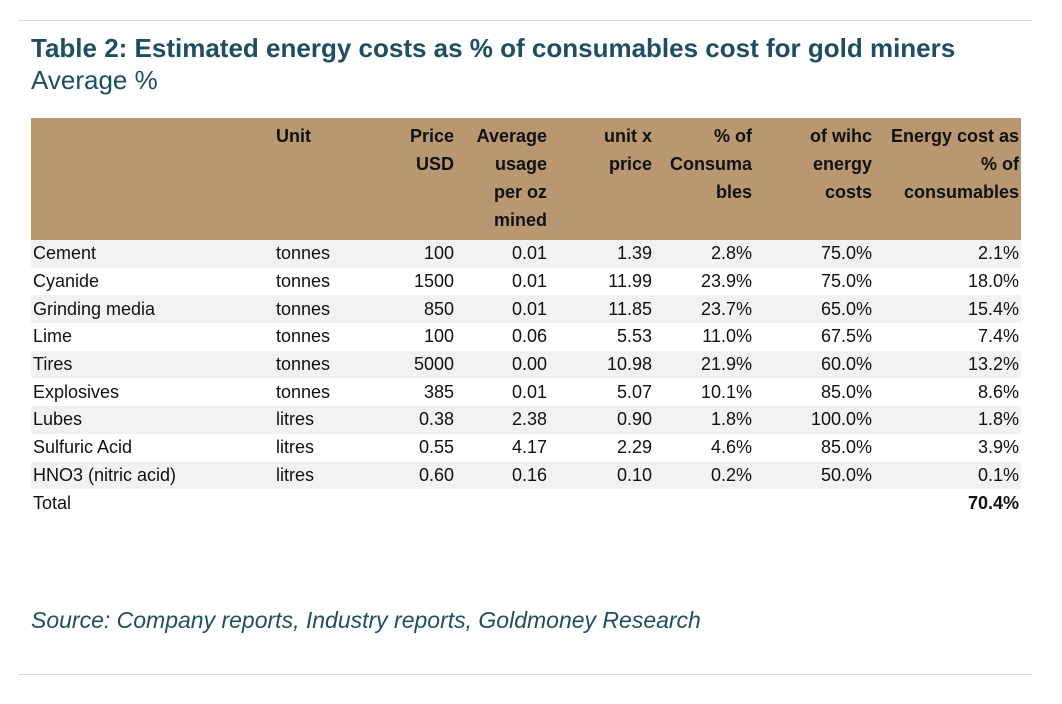 The image size is (1062, 704). Describe the element at coordinates (634, 447) in the screenshot. I see `row-unit-price: 2.29` at that location.